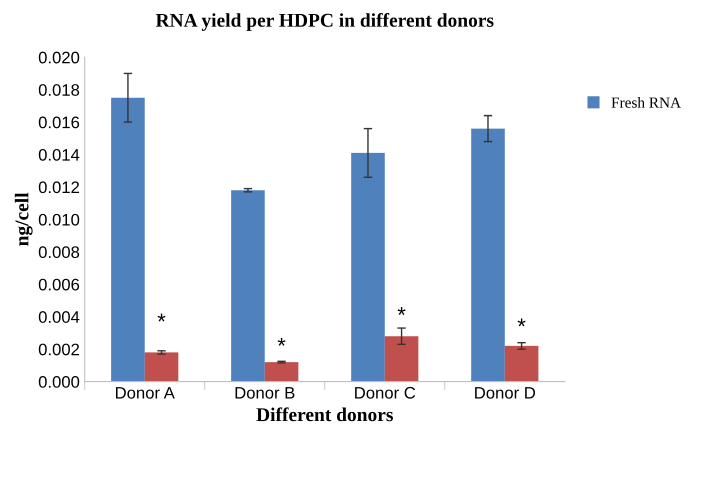 The image size is (706, 477). Describe the element at coordinates (23, 219) in the screenshot. I see `y-axis-title: ng/cell` at that location.